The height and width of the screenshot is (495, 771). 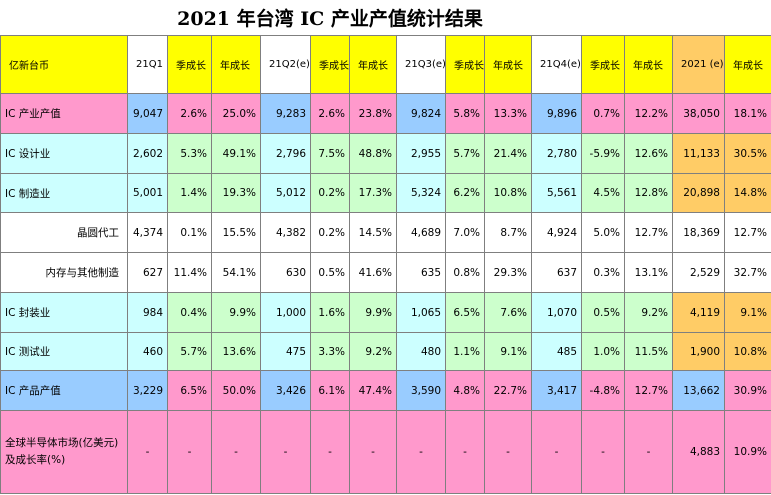 What do you see at coordinates (285, 390) in the screenshot?
I see `cell: 3,426` at bounding box center [285, 390].